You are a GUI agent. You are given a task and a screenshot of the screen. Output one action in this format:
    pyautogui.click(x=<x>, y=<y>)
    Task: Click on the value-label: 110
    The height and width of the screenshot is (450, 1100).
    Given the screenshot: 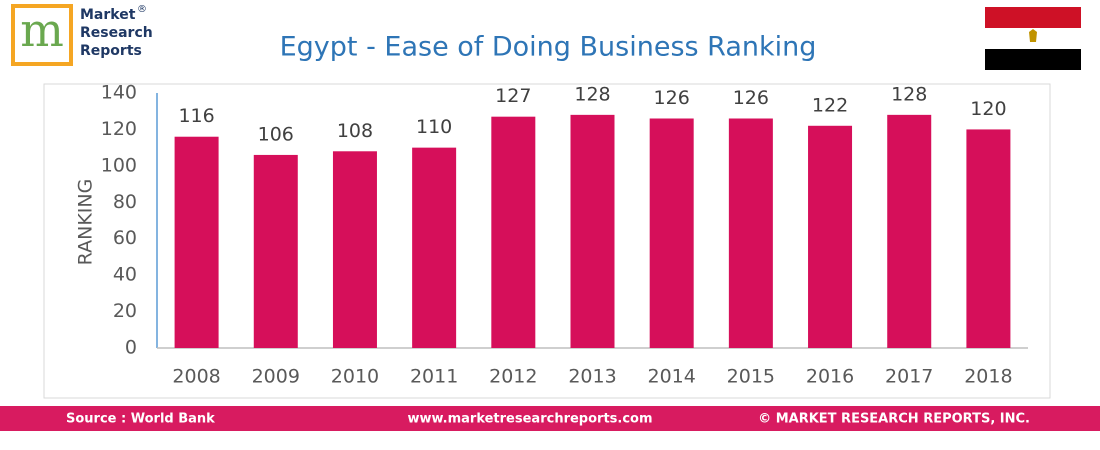 What is the action you would take?
    pyautogui.click(x=434, y=127)
    